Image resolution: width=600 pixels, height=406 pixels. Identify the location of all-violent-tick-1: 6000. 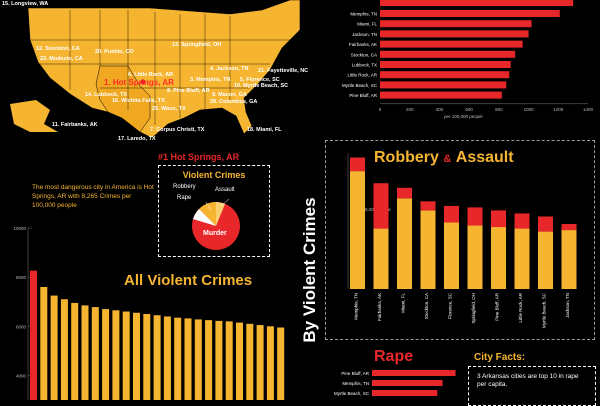
(21, 326).